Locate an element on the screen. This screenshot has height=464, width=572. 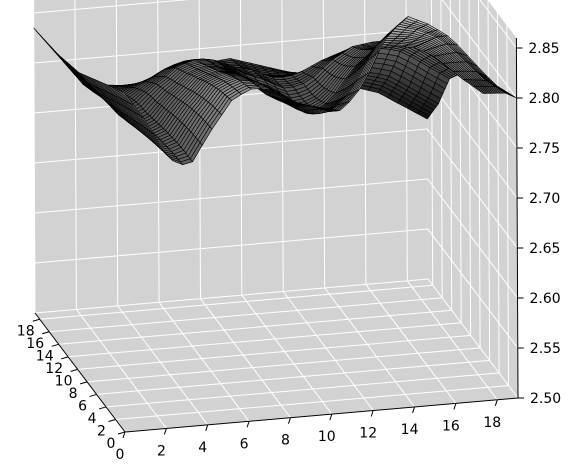
z-tick-label: 2.85 is located at coordinates (543, 49).